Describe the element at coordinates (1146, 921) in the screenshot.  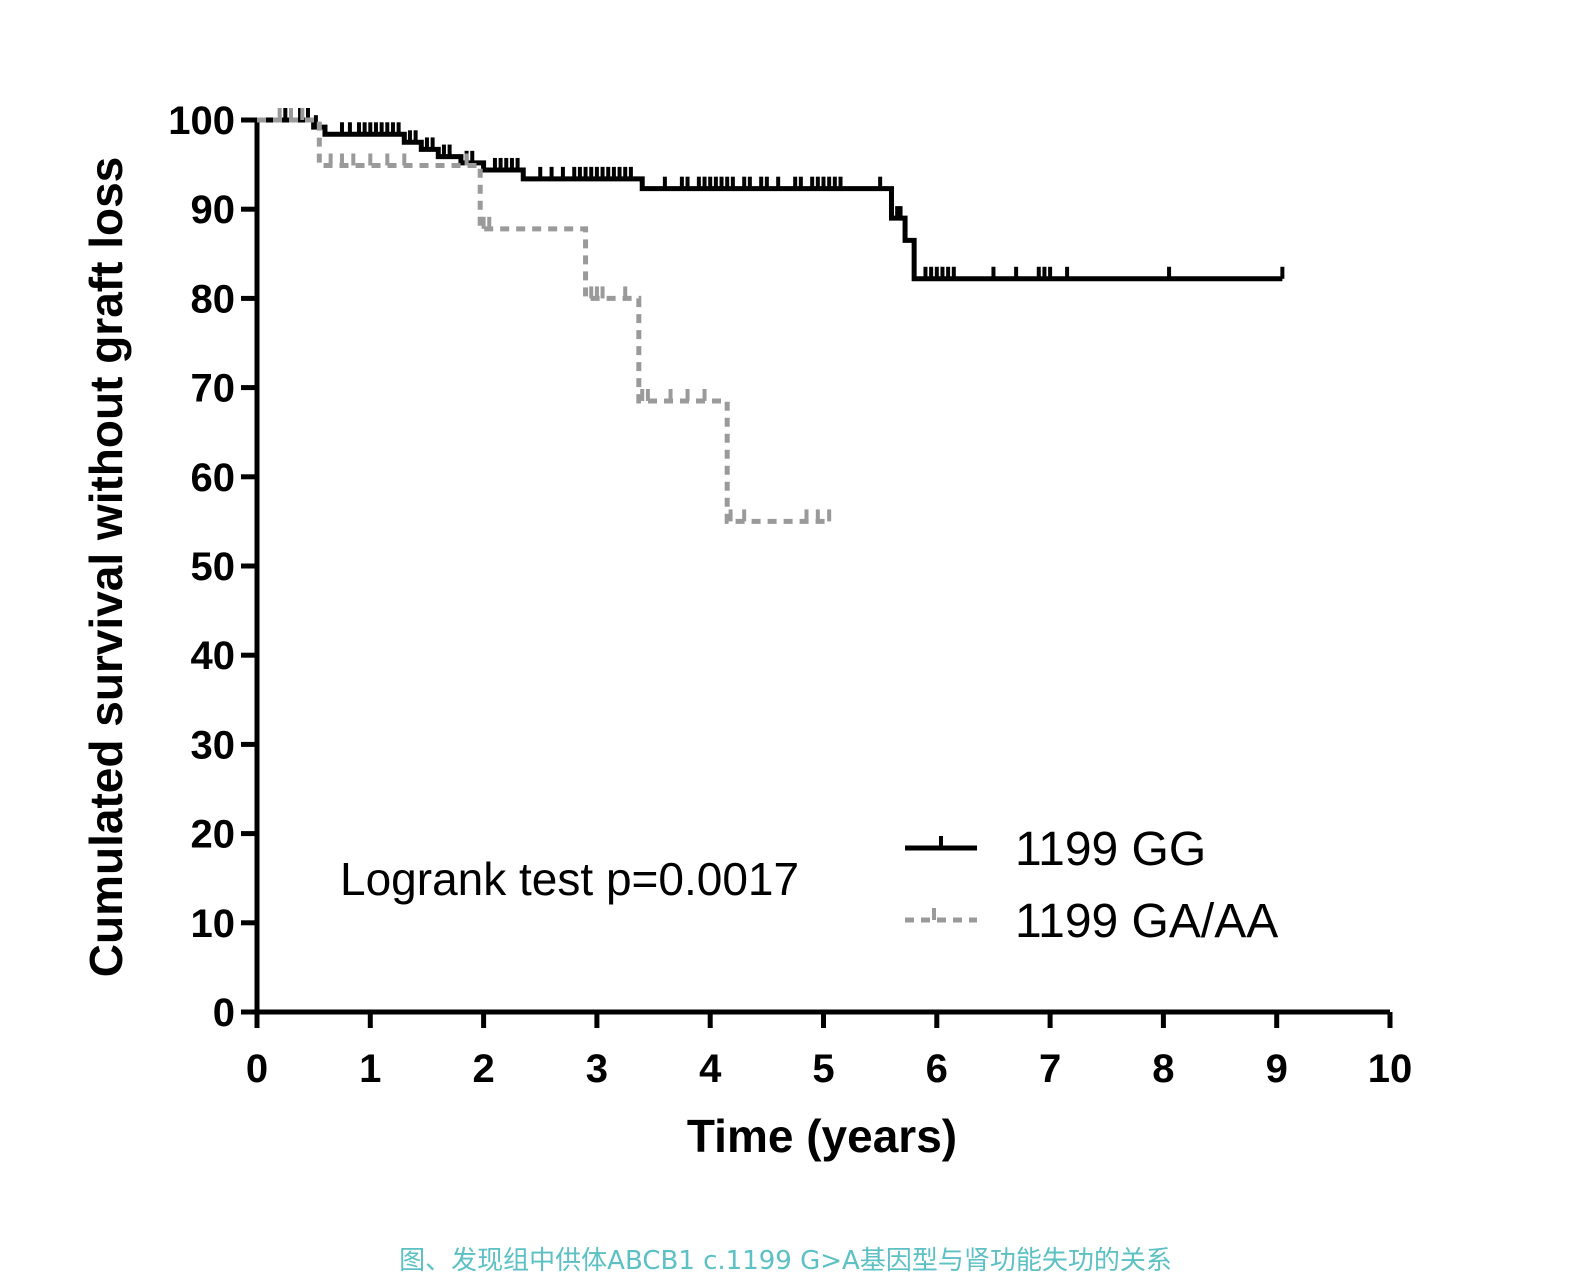
I see `legend-label-gaaa: 1199 GA/AA` at that location.